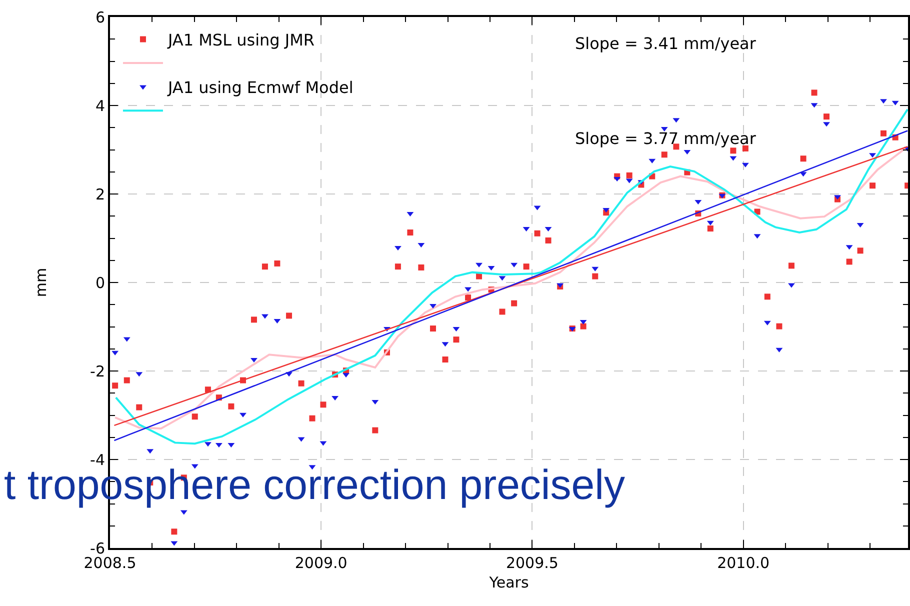 Image resolution: width=910 pixels, height=606 pixels. Describe the element at coordinates (97, 371) in the screenshot. I see `y-tick-label: -2` at that location.